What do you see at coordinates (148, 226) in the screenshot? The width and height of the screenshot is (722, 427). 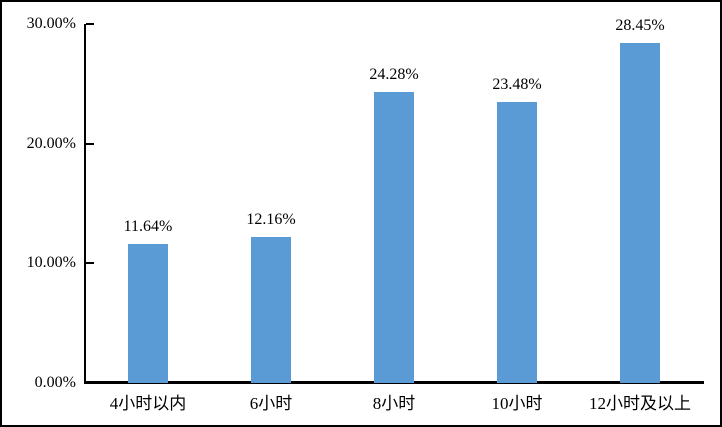 I see `bar-value-label: 11.64%` at bounding box center [148, 226].